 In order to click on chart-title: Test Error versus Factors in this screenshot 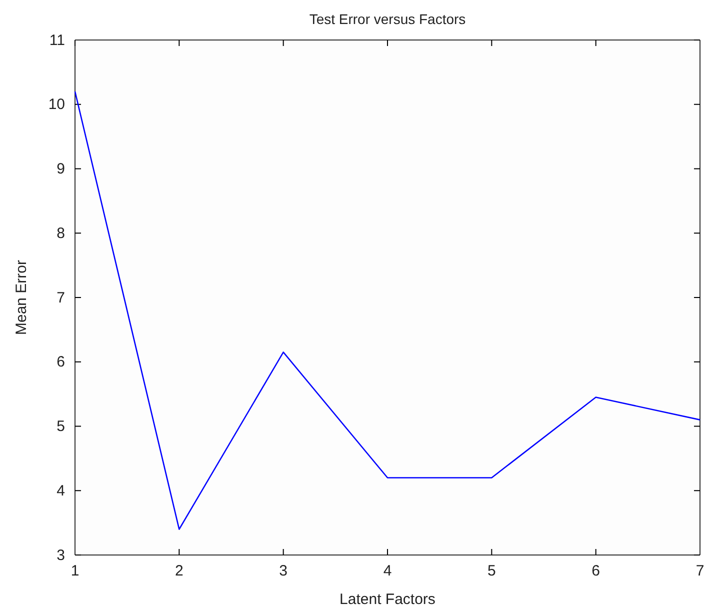, I will do `click(387, 19)`.